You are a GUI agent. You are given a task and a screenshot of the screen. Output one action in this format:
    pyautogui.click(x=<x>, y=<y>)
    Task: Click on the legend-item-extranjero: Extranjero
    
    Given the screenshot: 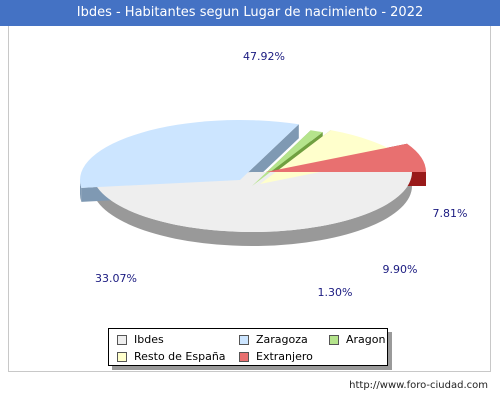 What is the action you would take?
    pyautogui.click(x=276, y=356)
    